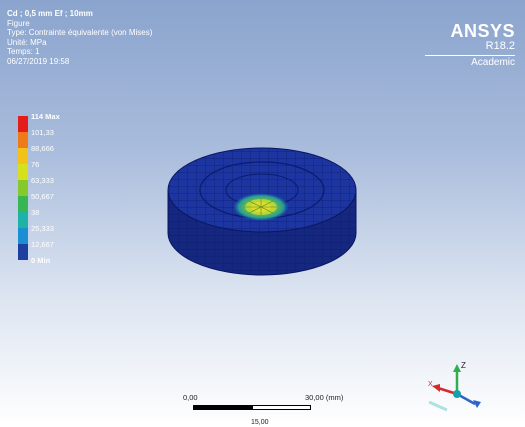  What do you see at coordinates (430, 384) in the screenshot?
I see `triad-x-label: X` at bounding box center [430, 384].